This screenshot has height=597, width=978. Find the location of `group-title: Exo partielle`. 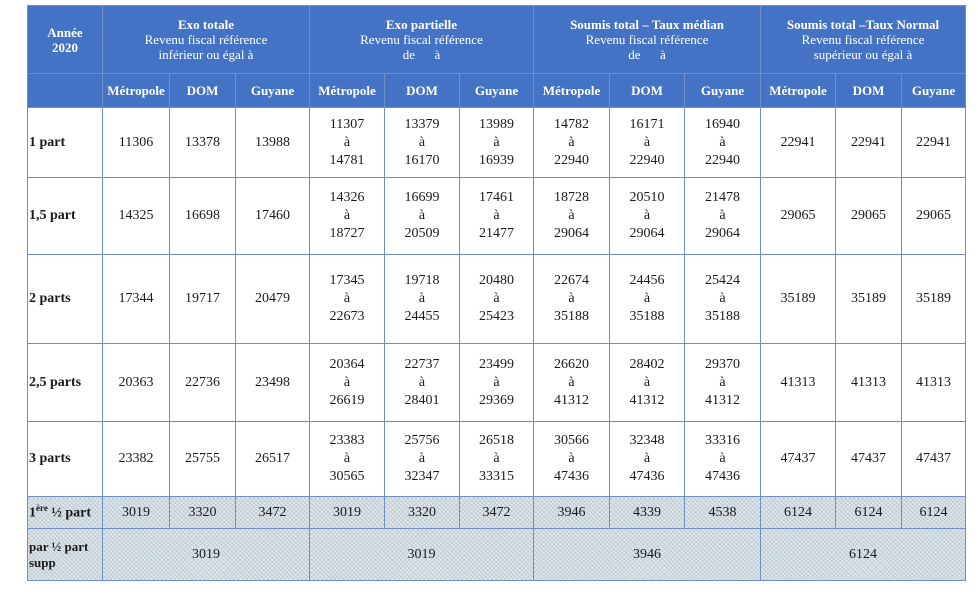

group-title: Exo partielle is located at coordinates (421, 24).